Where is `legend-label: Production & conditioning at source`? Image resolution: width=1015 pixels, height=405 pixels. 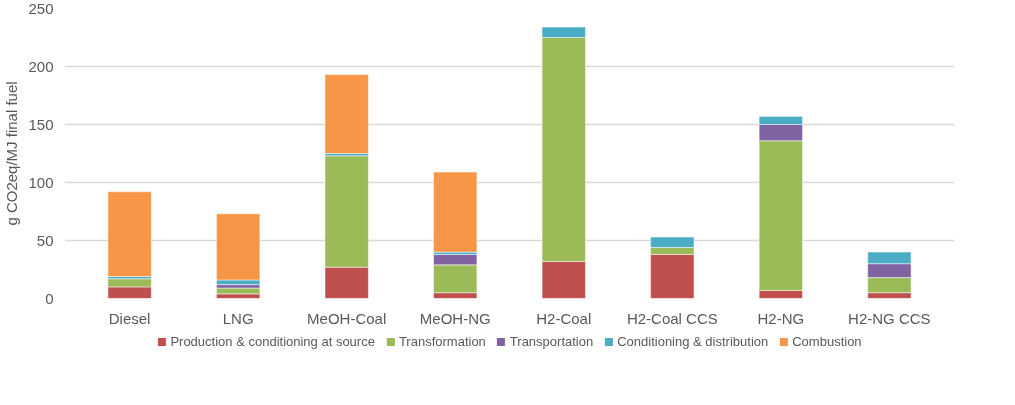
legend-label: Production & conditioning at source is located at coordinates (272, 341).